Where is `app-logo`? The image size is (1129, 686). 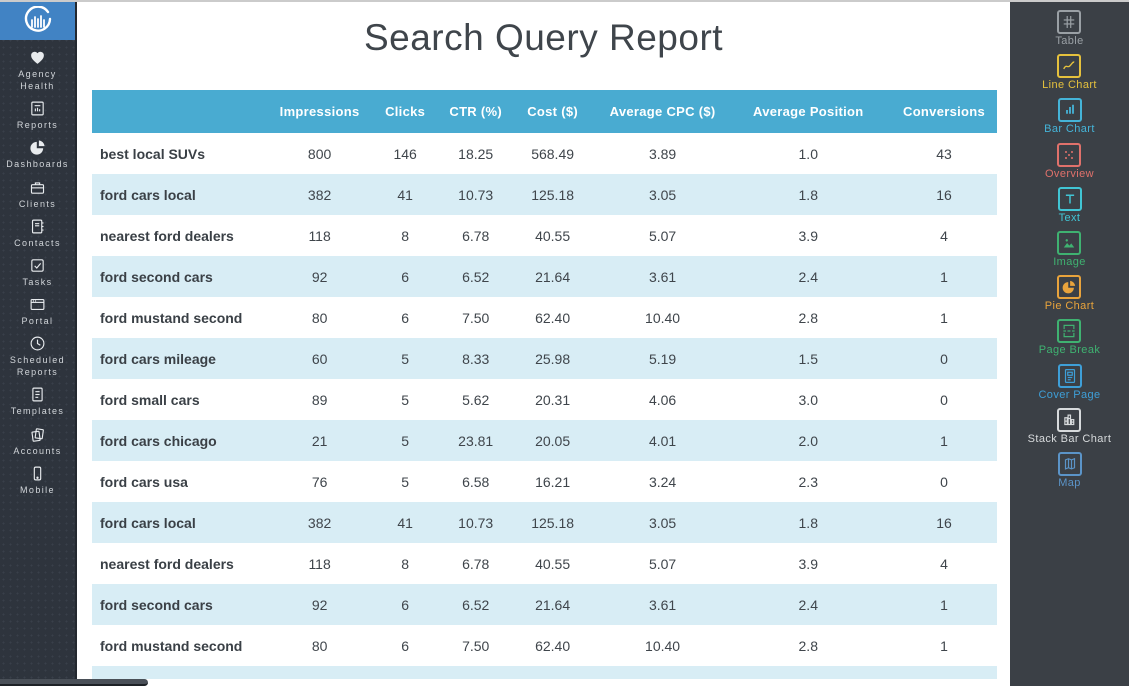
app-logo is located at coordinates (37, 21).